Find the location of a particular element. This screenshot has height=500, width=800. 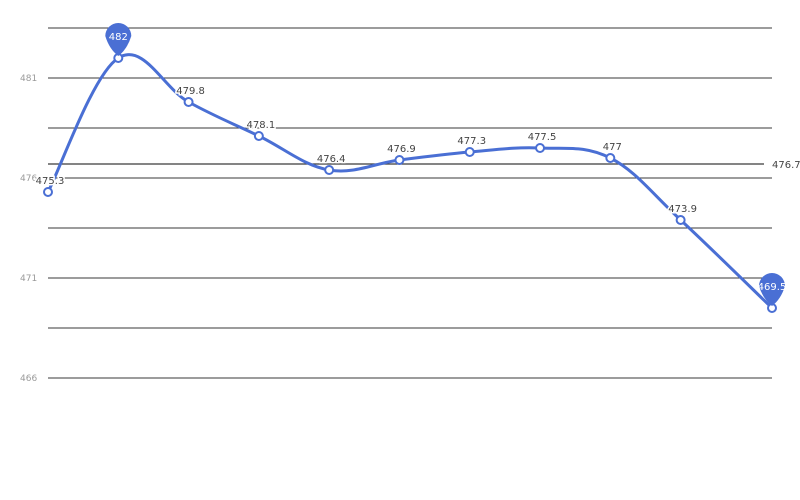

pin-marker-label: 482 is located at coordinates (118, 37).